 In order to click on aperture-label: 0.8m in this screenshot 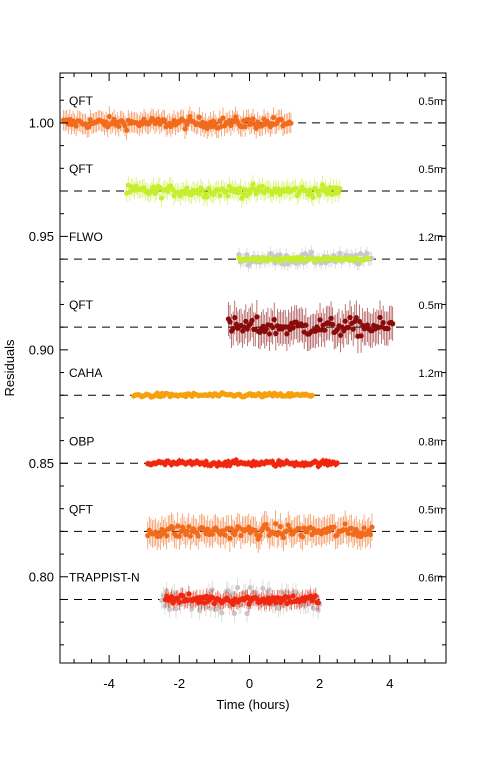, I will do `click(431, 442)`.